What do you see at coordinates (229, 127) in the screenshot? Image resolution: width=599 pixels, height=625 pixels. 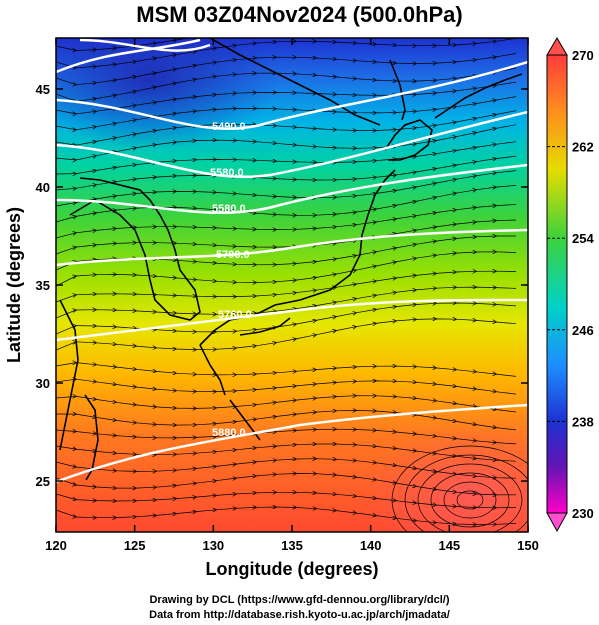 I see `contour-label: 5490.0` at bounding box center [229, 127].